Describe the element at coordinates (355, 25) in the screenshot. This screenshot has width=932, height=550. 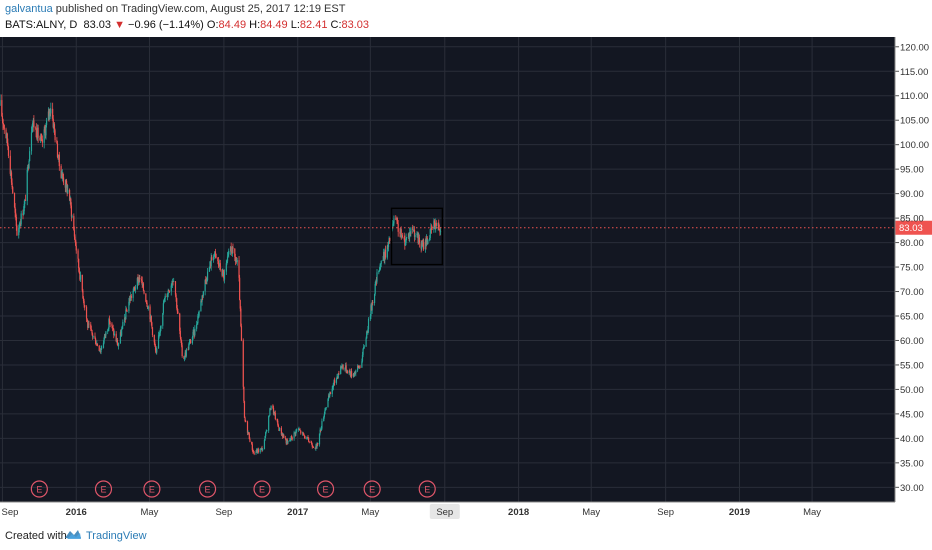
I see `close-value: 83.03` at that location.